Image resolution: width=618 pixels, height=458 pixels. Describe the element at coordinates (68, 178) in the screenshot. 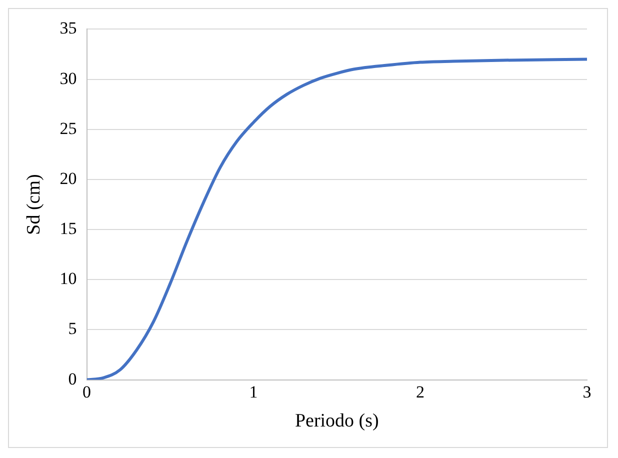

I see `y-tick-label: 20` at that location.